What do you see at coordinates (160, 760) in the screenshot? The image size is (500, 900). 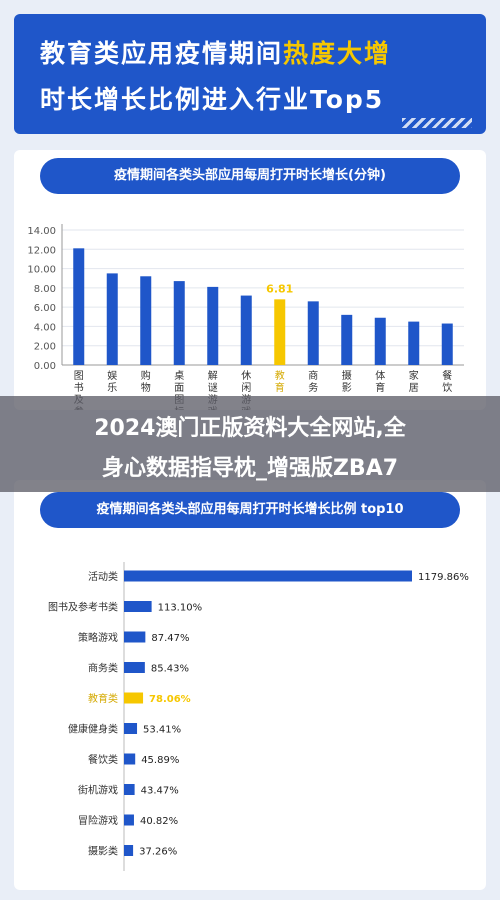 I see `value-label: 45.89%` at bounding box center [160, 760].